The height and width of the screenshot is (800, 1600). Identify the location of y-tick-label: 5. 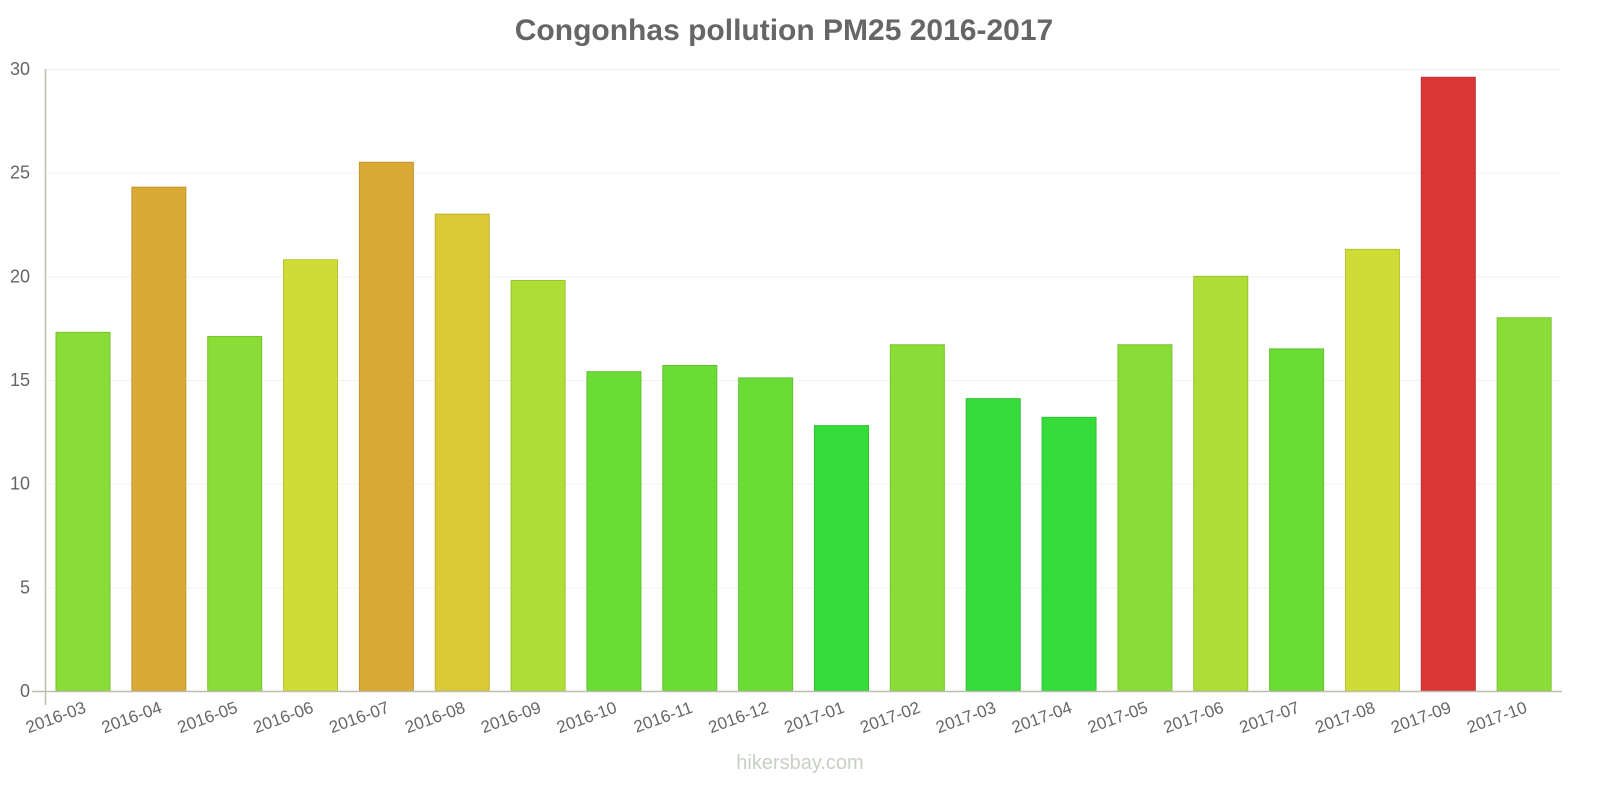
(25, 587).